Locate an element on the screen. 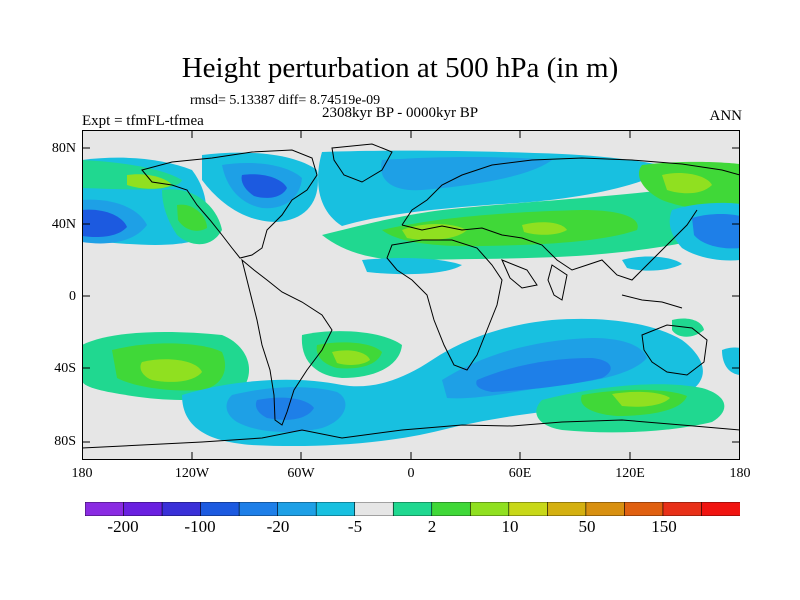 Image resolution: width=800 pixels, height=600 pixels. lon-tick-label: 120W is located at coordinates (192, 473).